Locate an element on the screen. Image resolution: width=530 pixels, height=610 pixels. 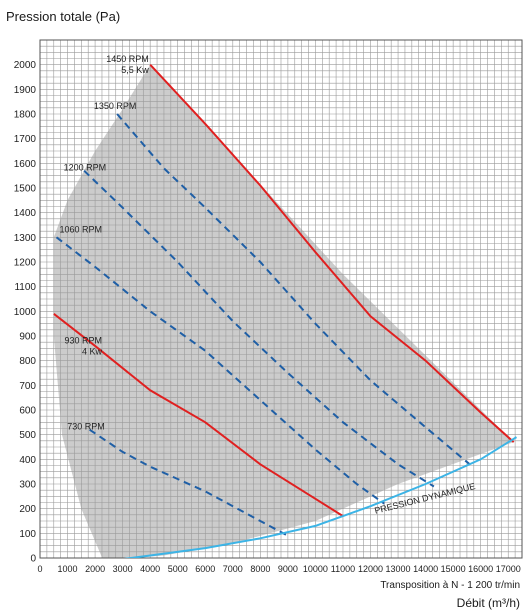
y-tick-label: 1600 is located at coordinates (25, 164).